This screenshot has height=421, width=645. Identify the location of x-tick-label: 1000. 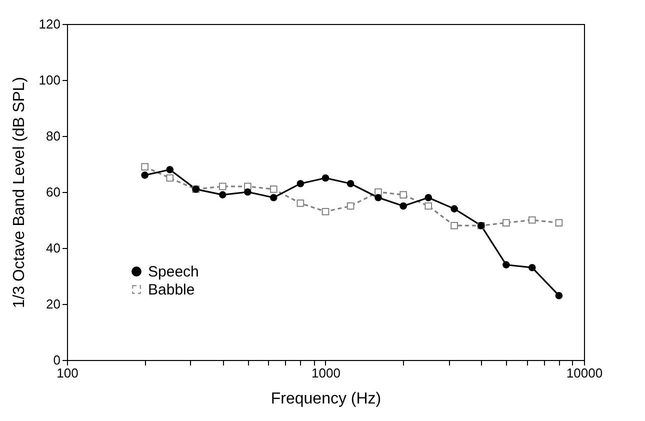
(326, 373).